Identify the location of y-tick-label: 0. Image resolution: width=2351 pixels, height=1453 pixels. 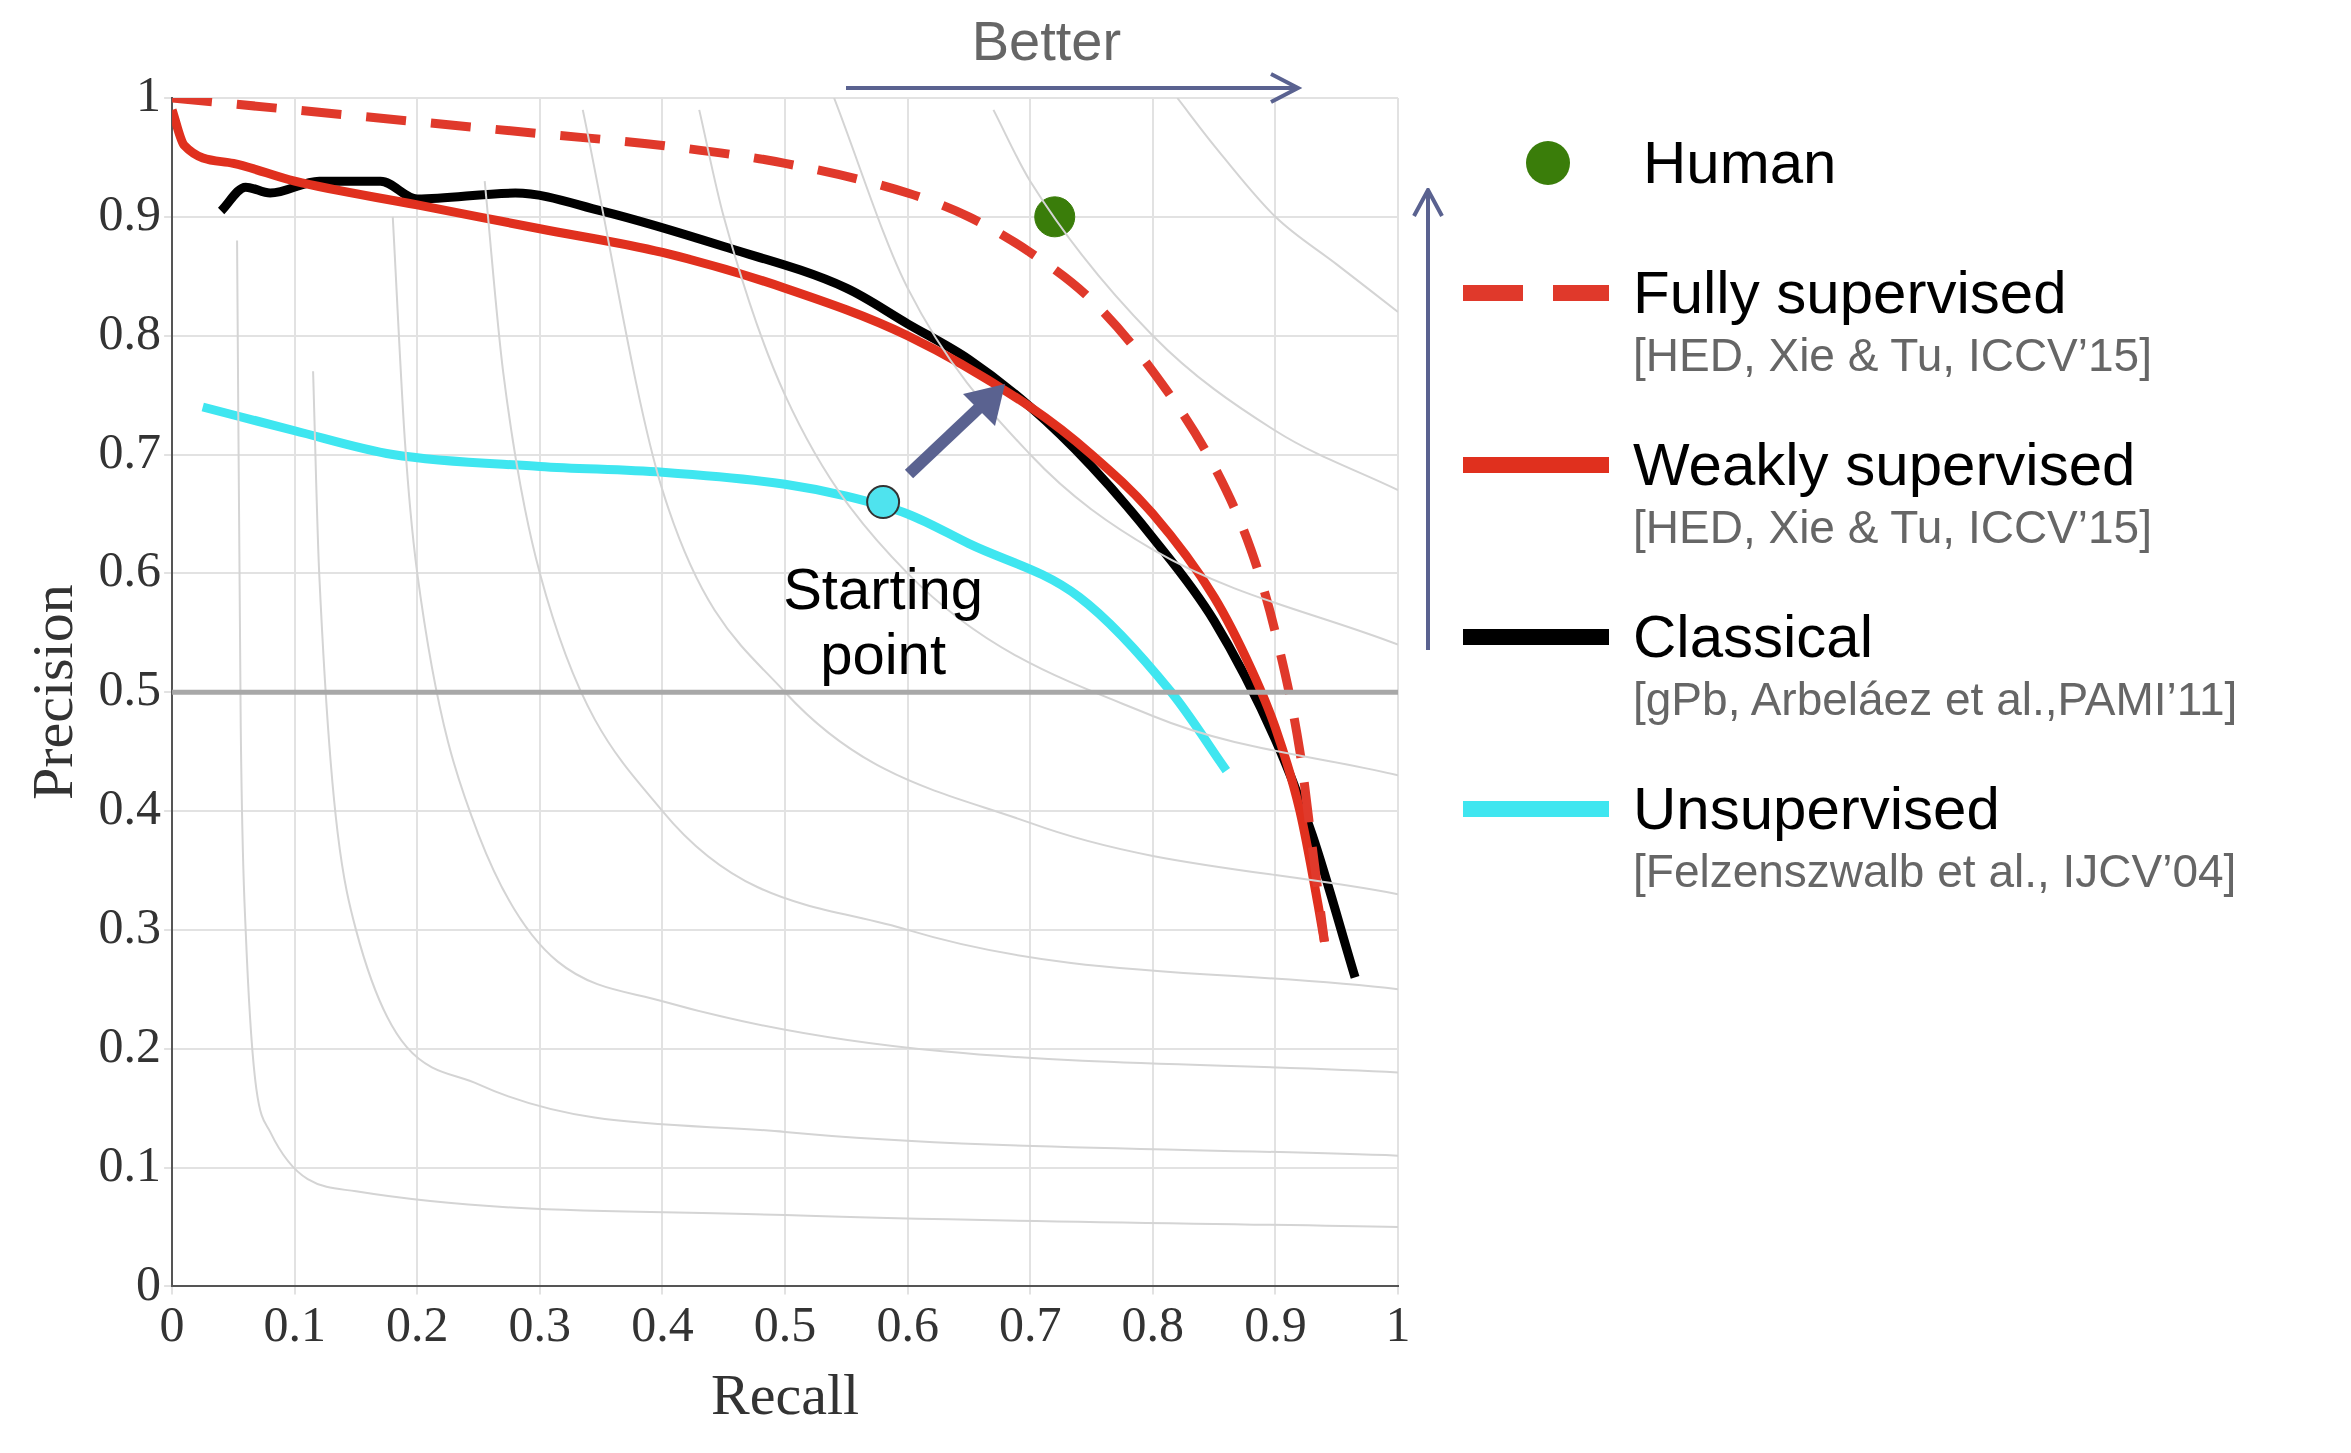
(149, 1282).